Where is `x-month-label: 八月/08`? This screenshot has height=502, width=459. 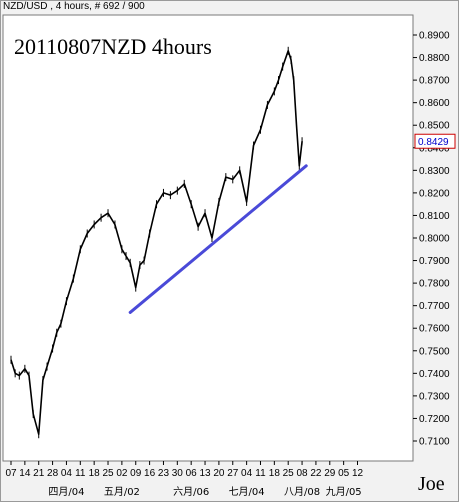 x-month-label: 八月/08 is located at coordinates (302, 492).